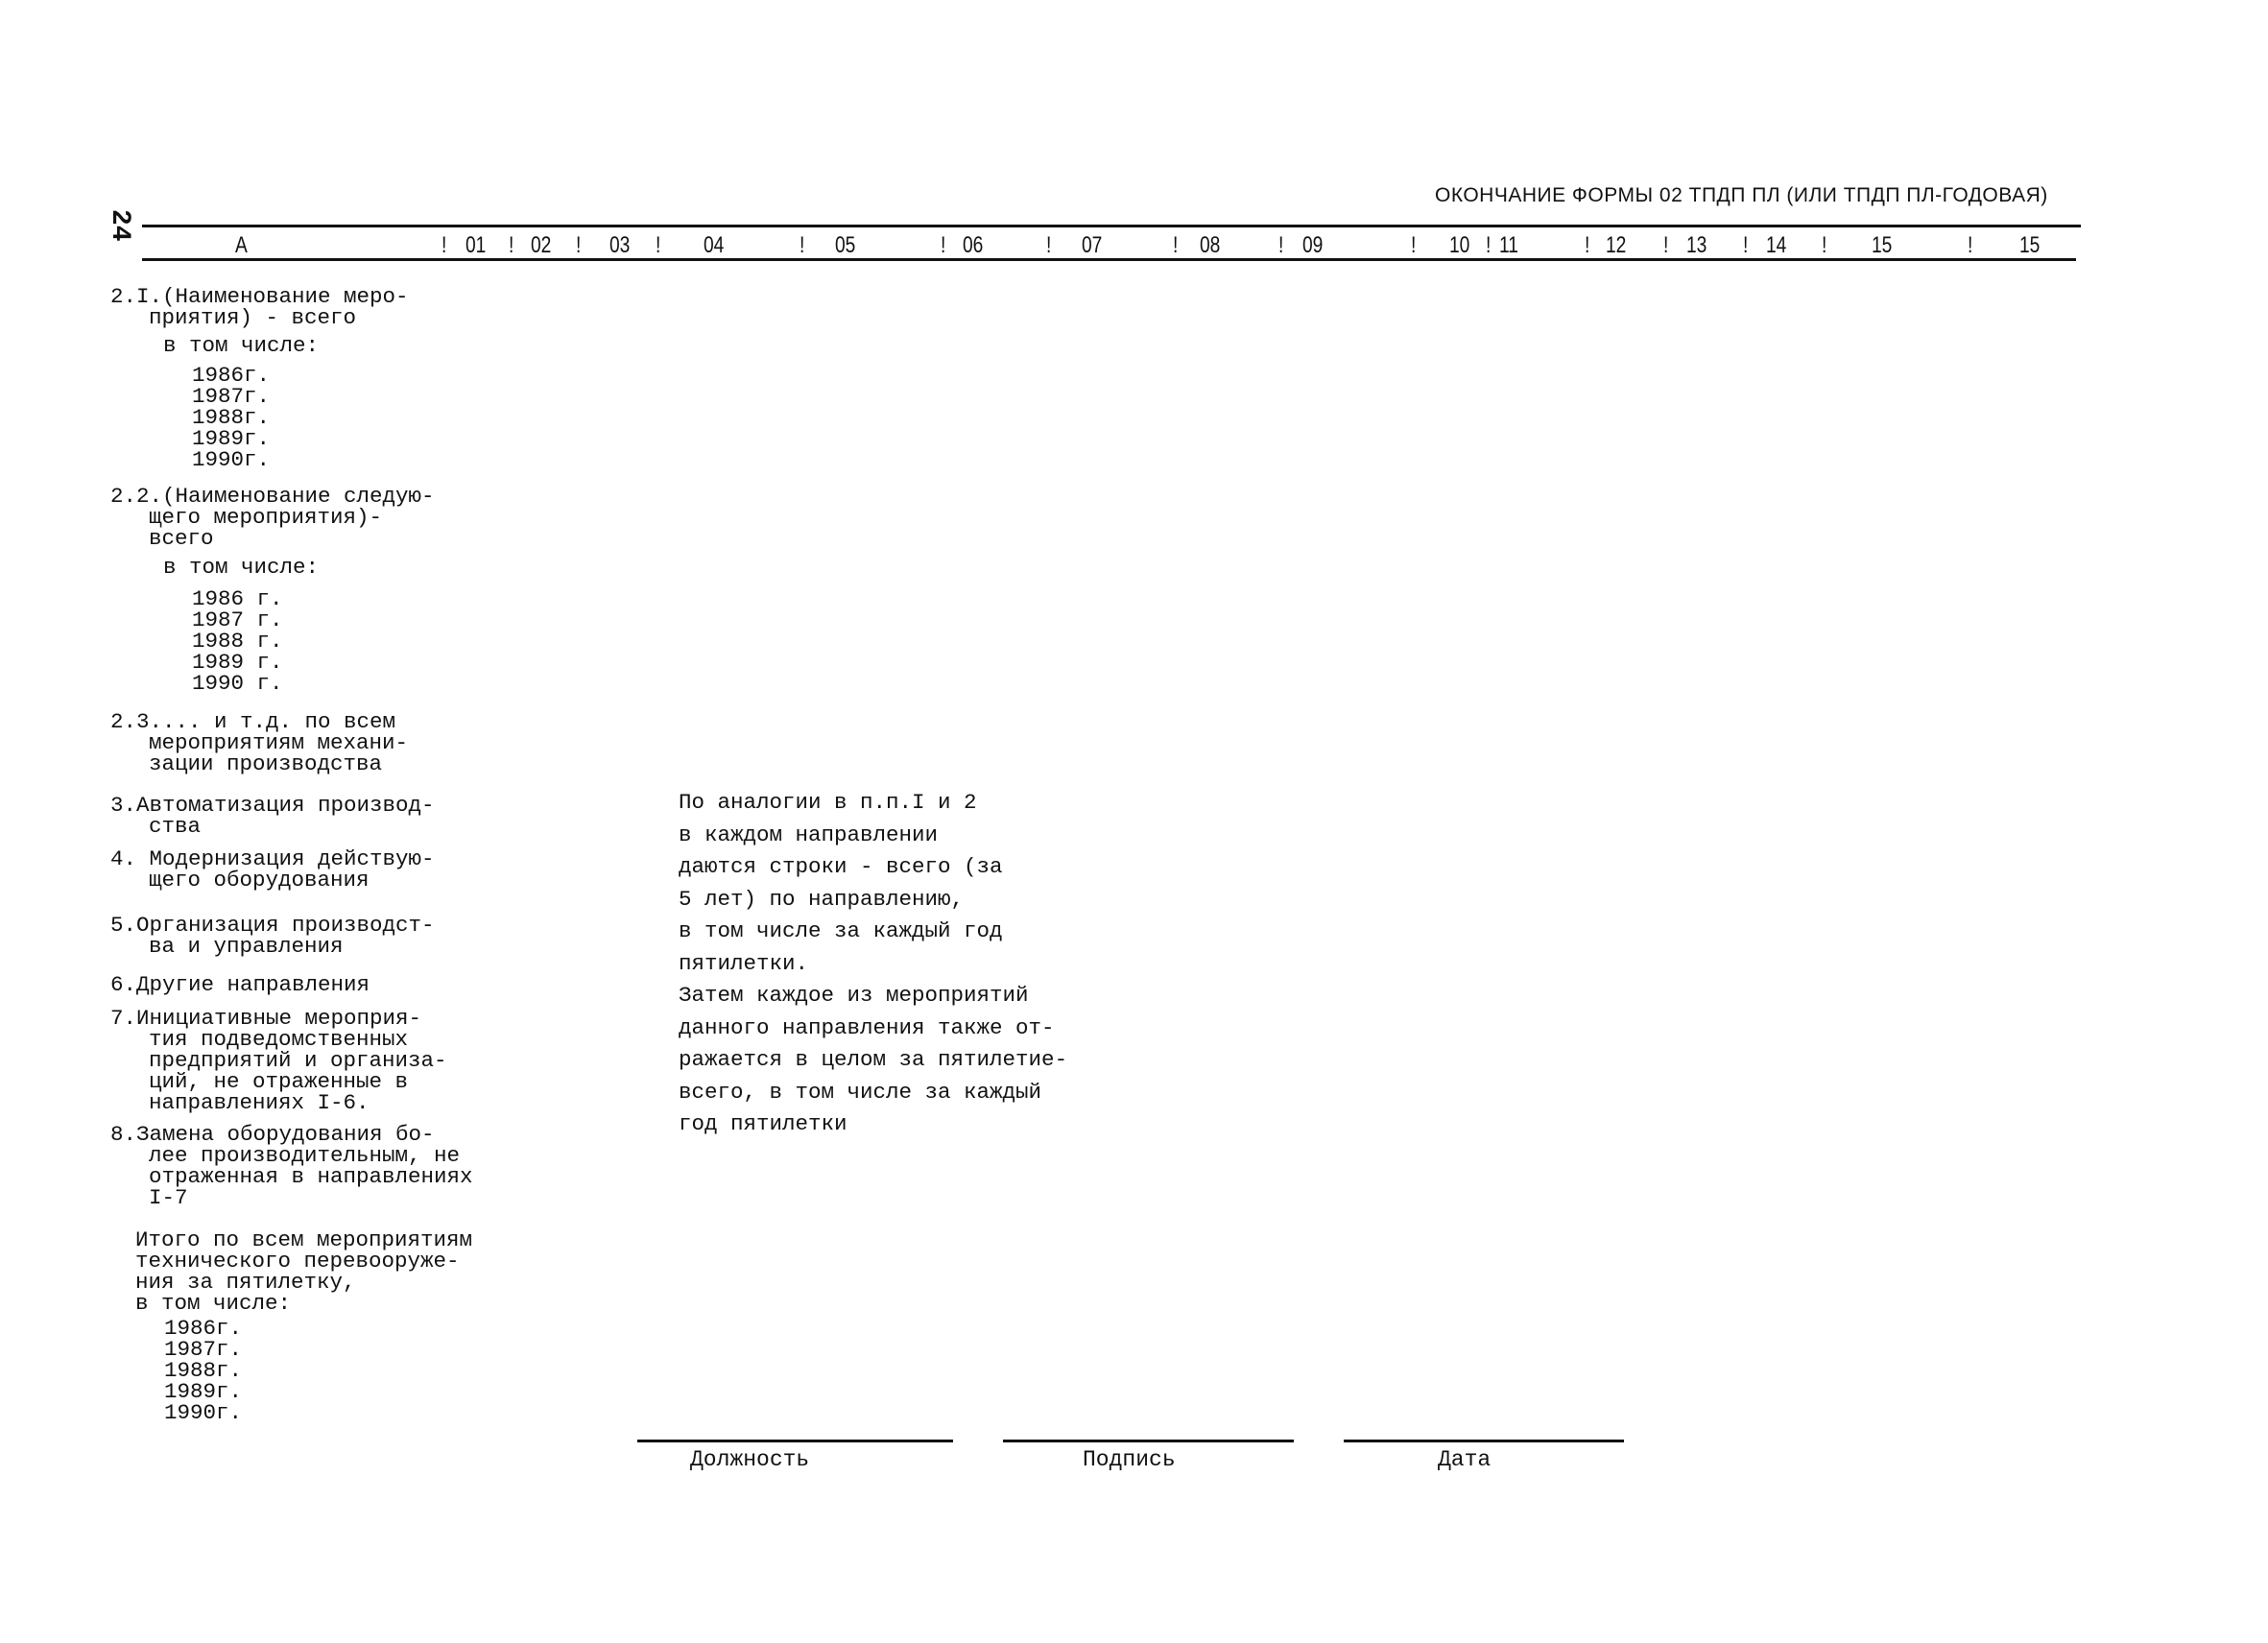  Describe the element at coordinates (1313, 245) in the screenshot. I see `column-header: 09` at that location.